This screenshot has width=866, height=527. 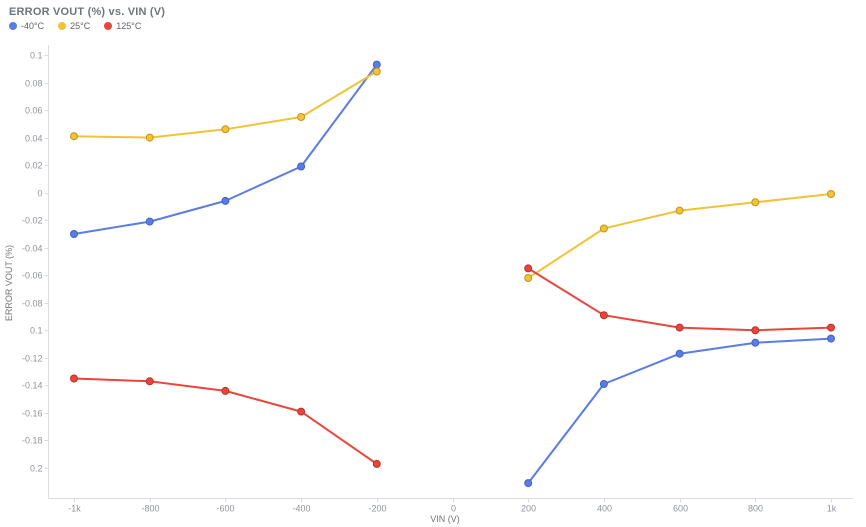 What do you see at coordinates (445, 519) in the screenshot?
I see `x-axis-title: VIN (V)` at bounding box center [445, 519].